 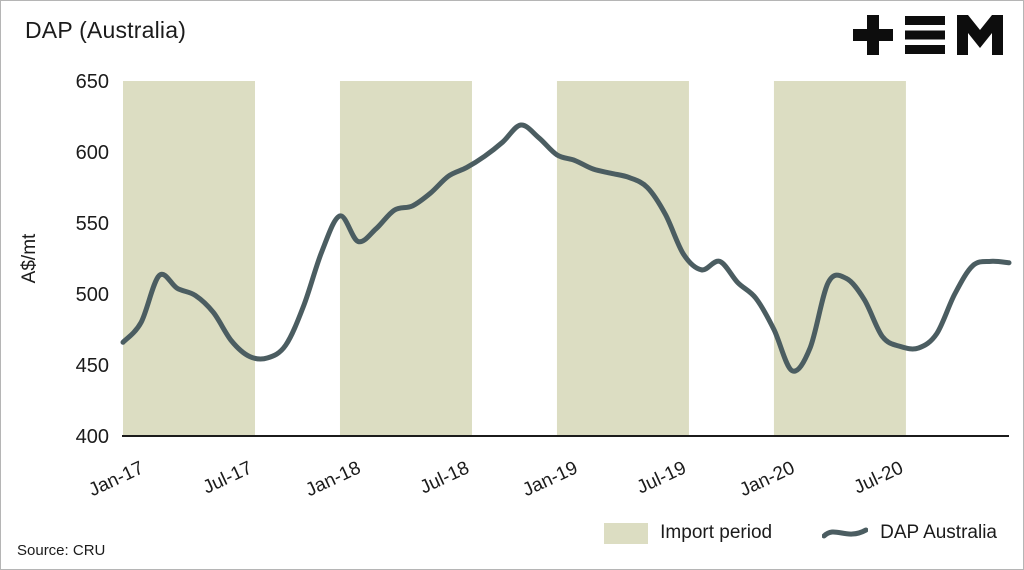 What do you see at coordinates (61, 550) in the screenshot?
I see `source-note: Source: CRU` at bounding box center [61, 550].